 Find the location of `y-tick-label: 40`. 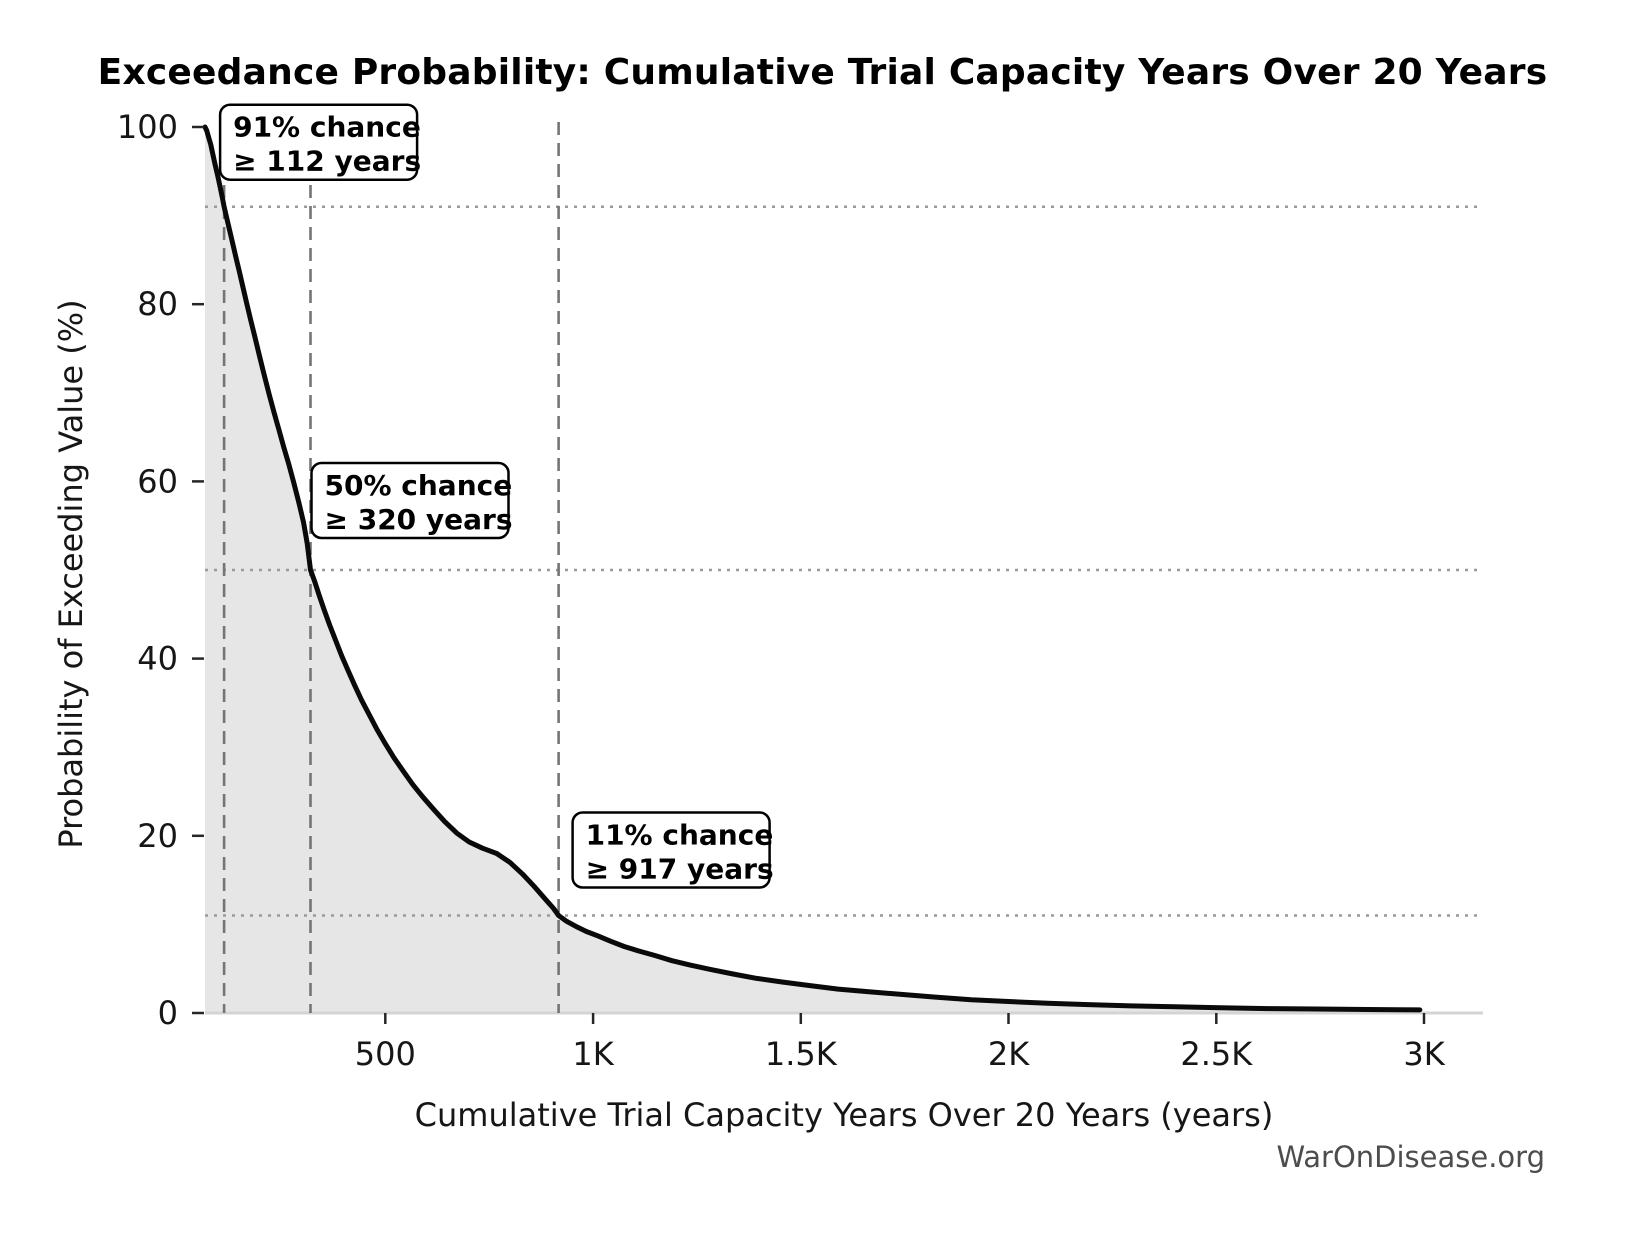

y-tick-label: 40 is located at coordinates (157, 659).